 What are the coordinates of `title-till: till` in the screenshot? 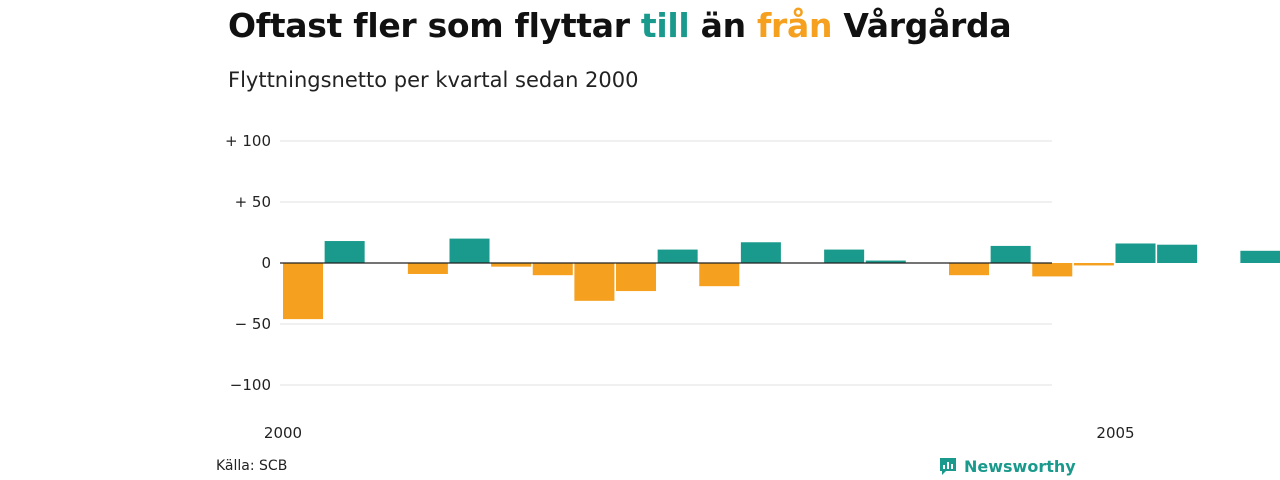 It's located at (665, 25).